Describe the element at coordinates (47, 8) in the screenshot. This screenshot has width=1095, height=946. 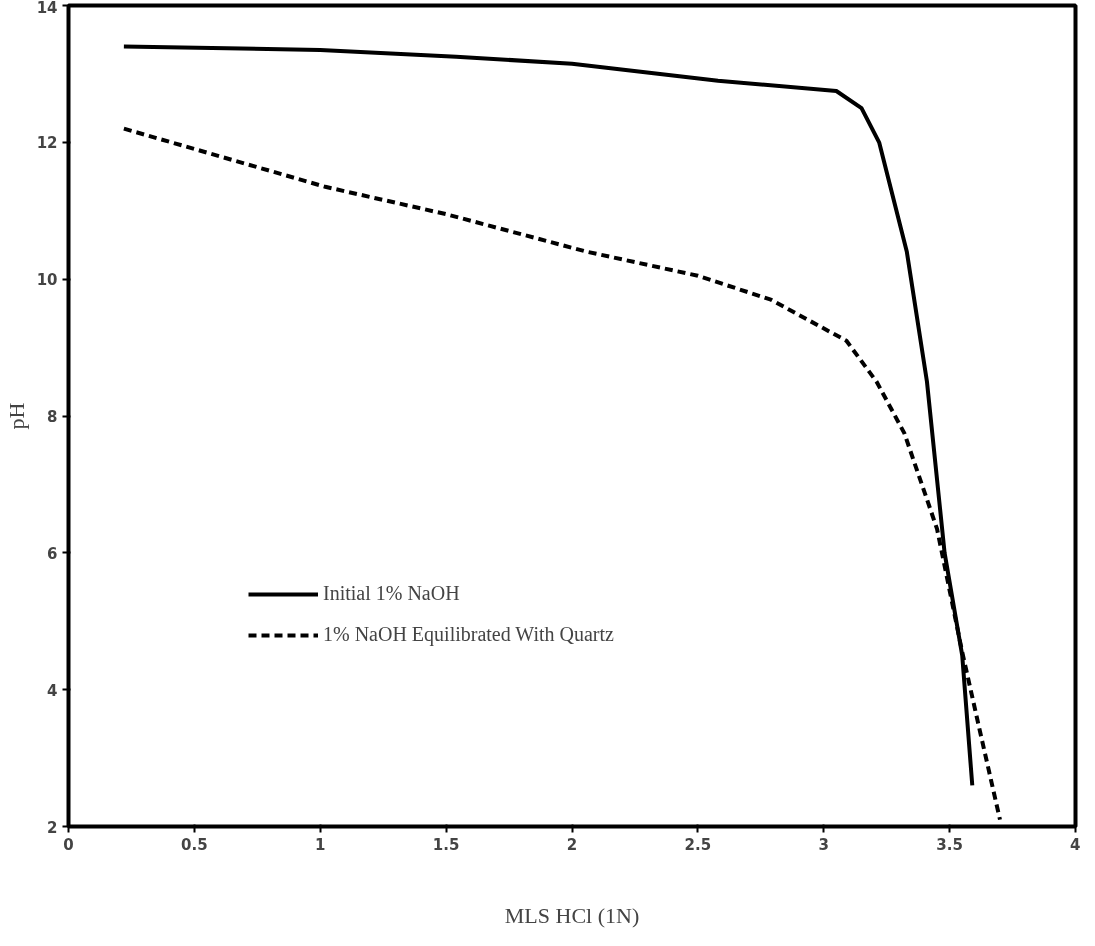
I see `y-tick-label: 14` at that location.